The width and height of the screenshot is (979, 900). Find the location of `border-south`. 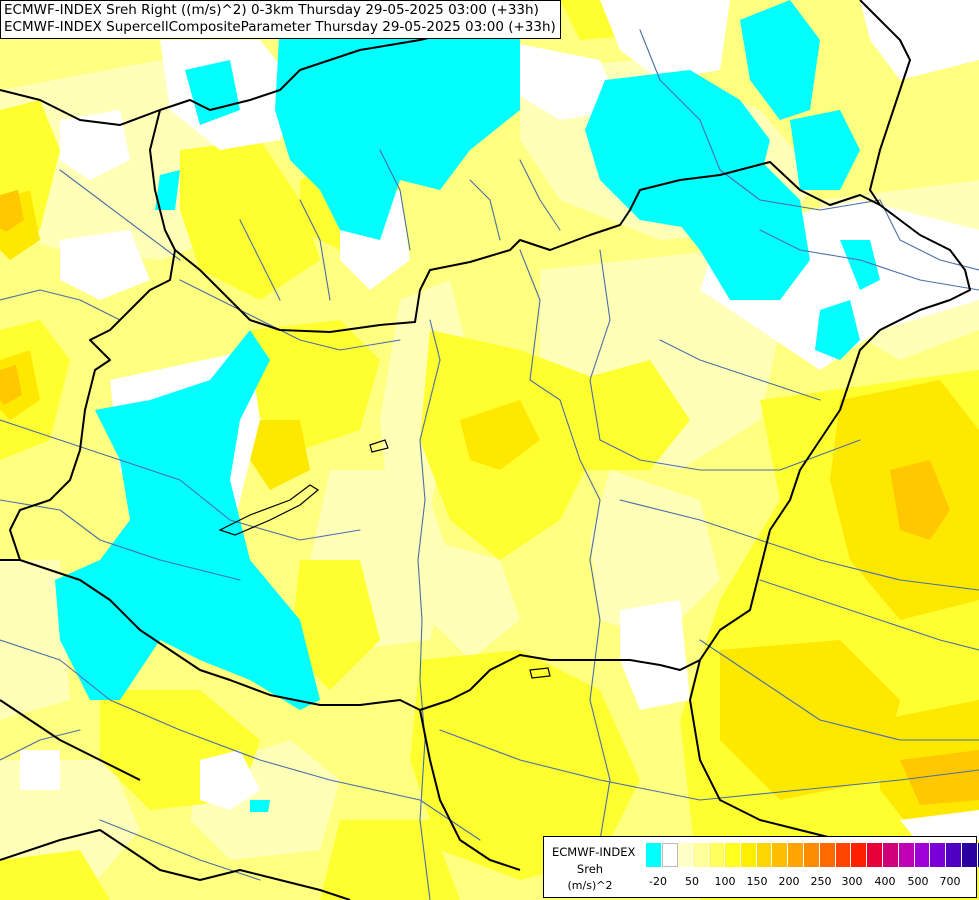

border-south is located at coordinates (470, 790).